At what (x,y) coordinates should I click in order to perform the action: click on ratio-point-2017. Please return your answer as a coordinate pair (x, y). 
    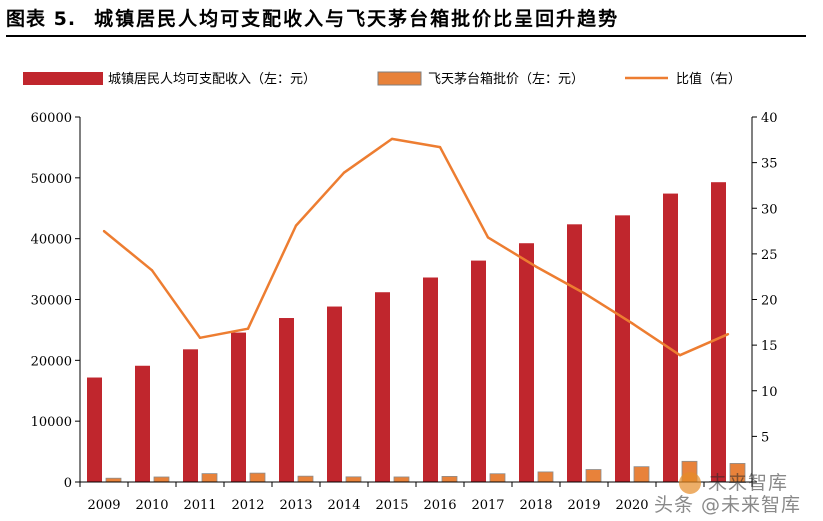
    Looking at the image, I should click on (488, 237).